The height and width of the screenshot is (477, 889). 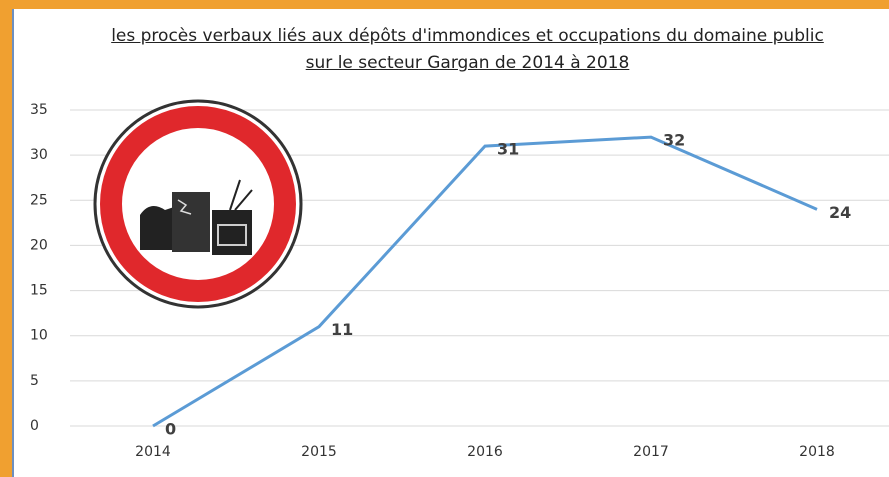 I want to click on y-tick-label: 20, so click(x=39, y=245).